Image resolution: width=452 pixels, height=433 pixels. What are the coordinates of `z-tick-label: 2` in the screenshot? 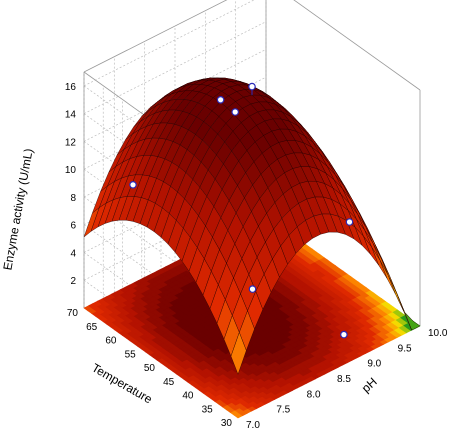 It's located at (73, 281).